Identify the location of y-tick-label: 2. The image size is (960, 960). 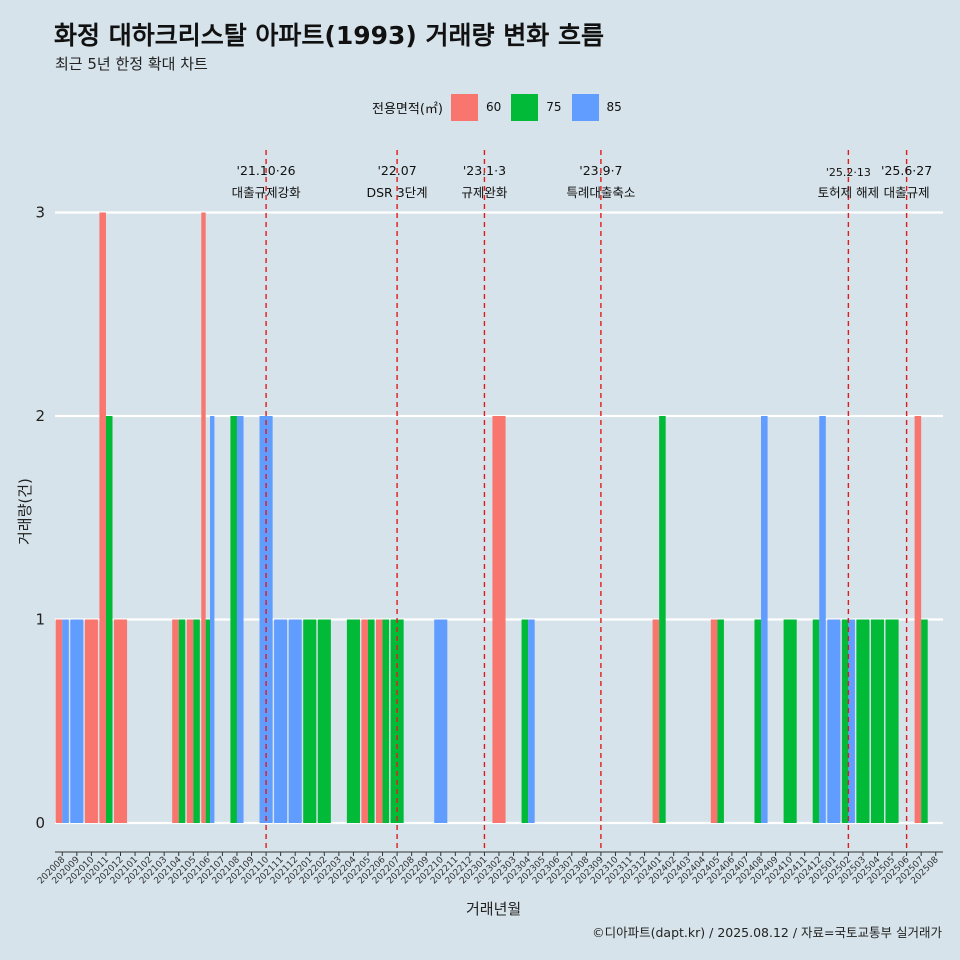
(40, 416).